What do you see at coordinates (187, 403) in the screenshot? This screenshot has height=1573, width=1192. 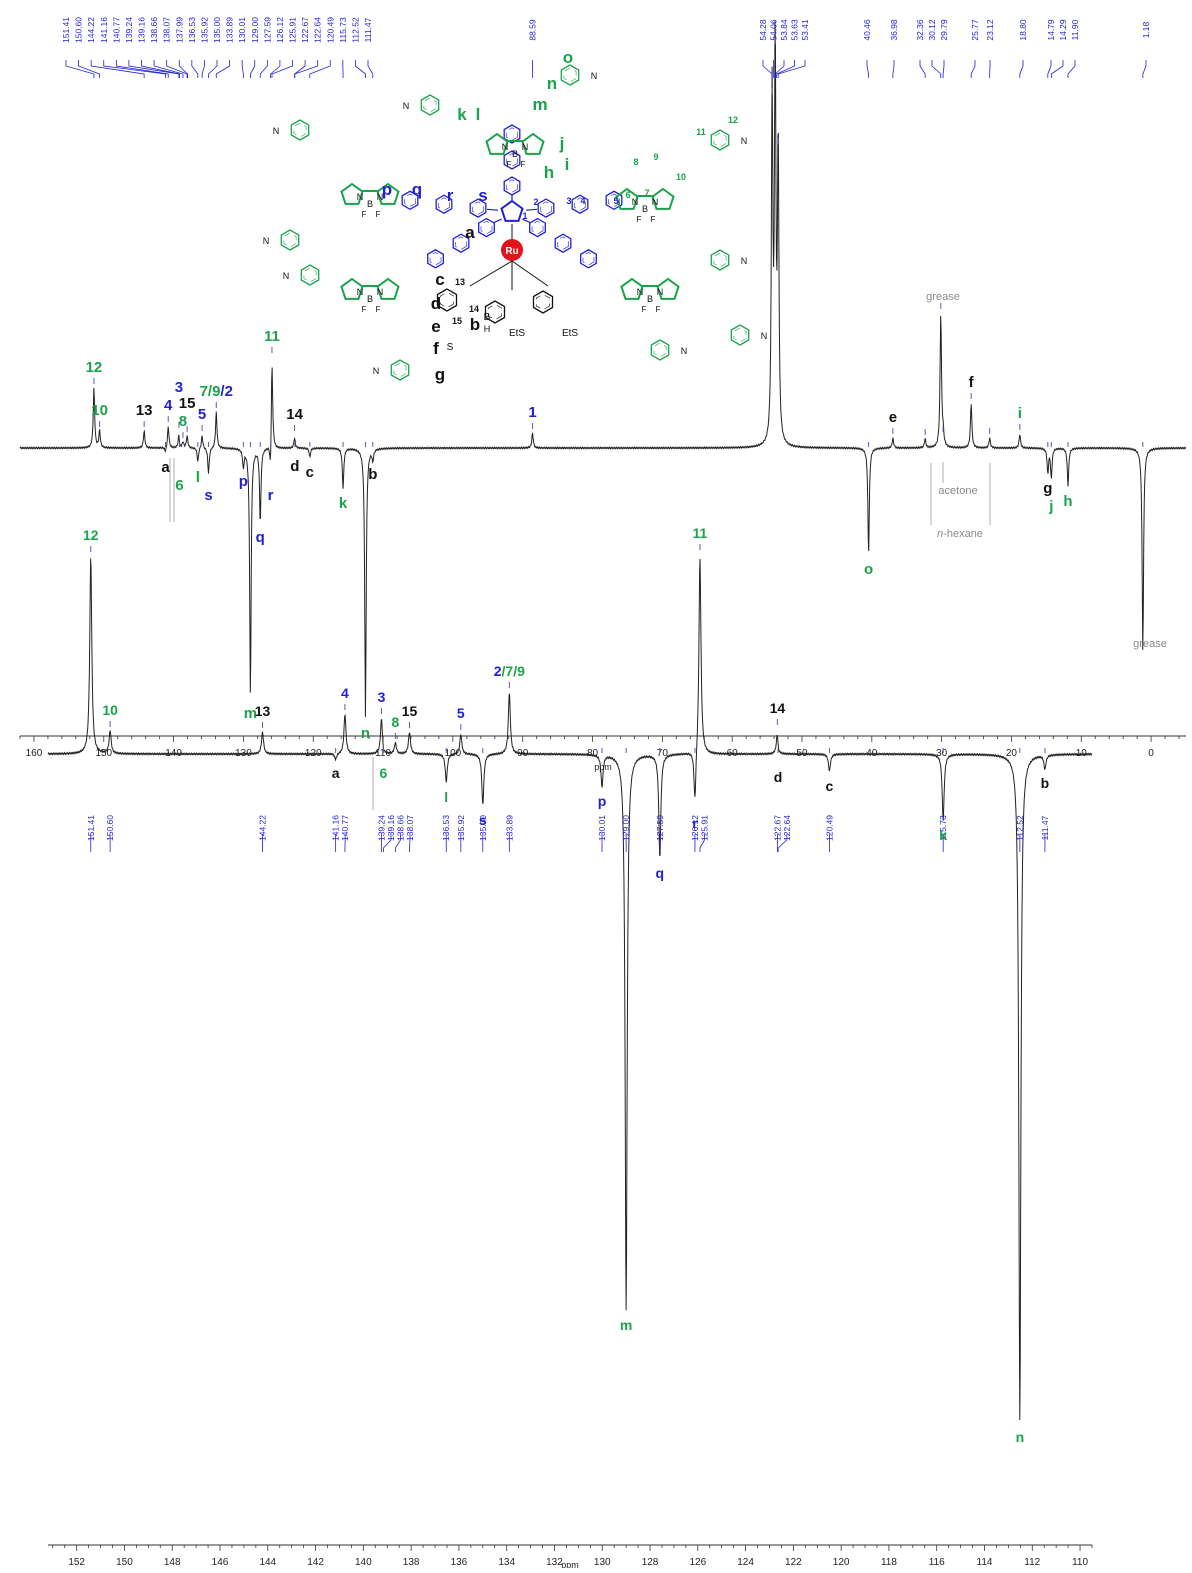 I see `peak-label: 15` at bounding box center [187, 403].